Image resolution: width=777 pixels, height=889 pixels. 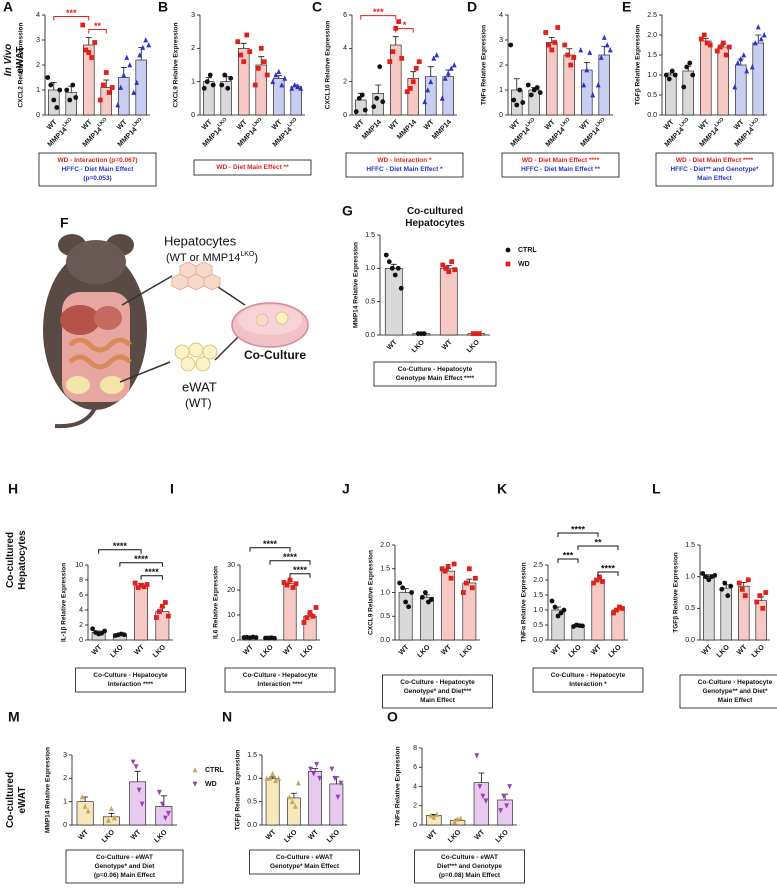 What do you see at coordinates (14, 717) in the screenshot?
I see `panel-letter: M` at bounding box center [14, 717].